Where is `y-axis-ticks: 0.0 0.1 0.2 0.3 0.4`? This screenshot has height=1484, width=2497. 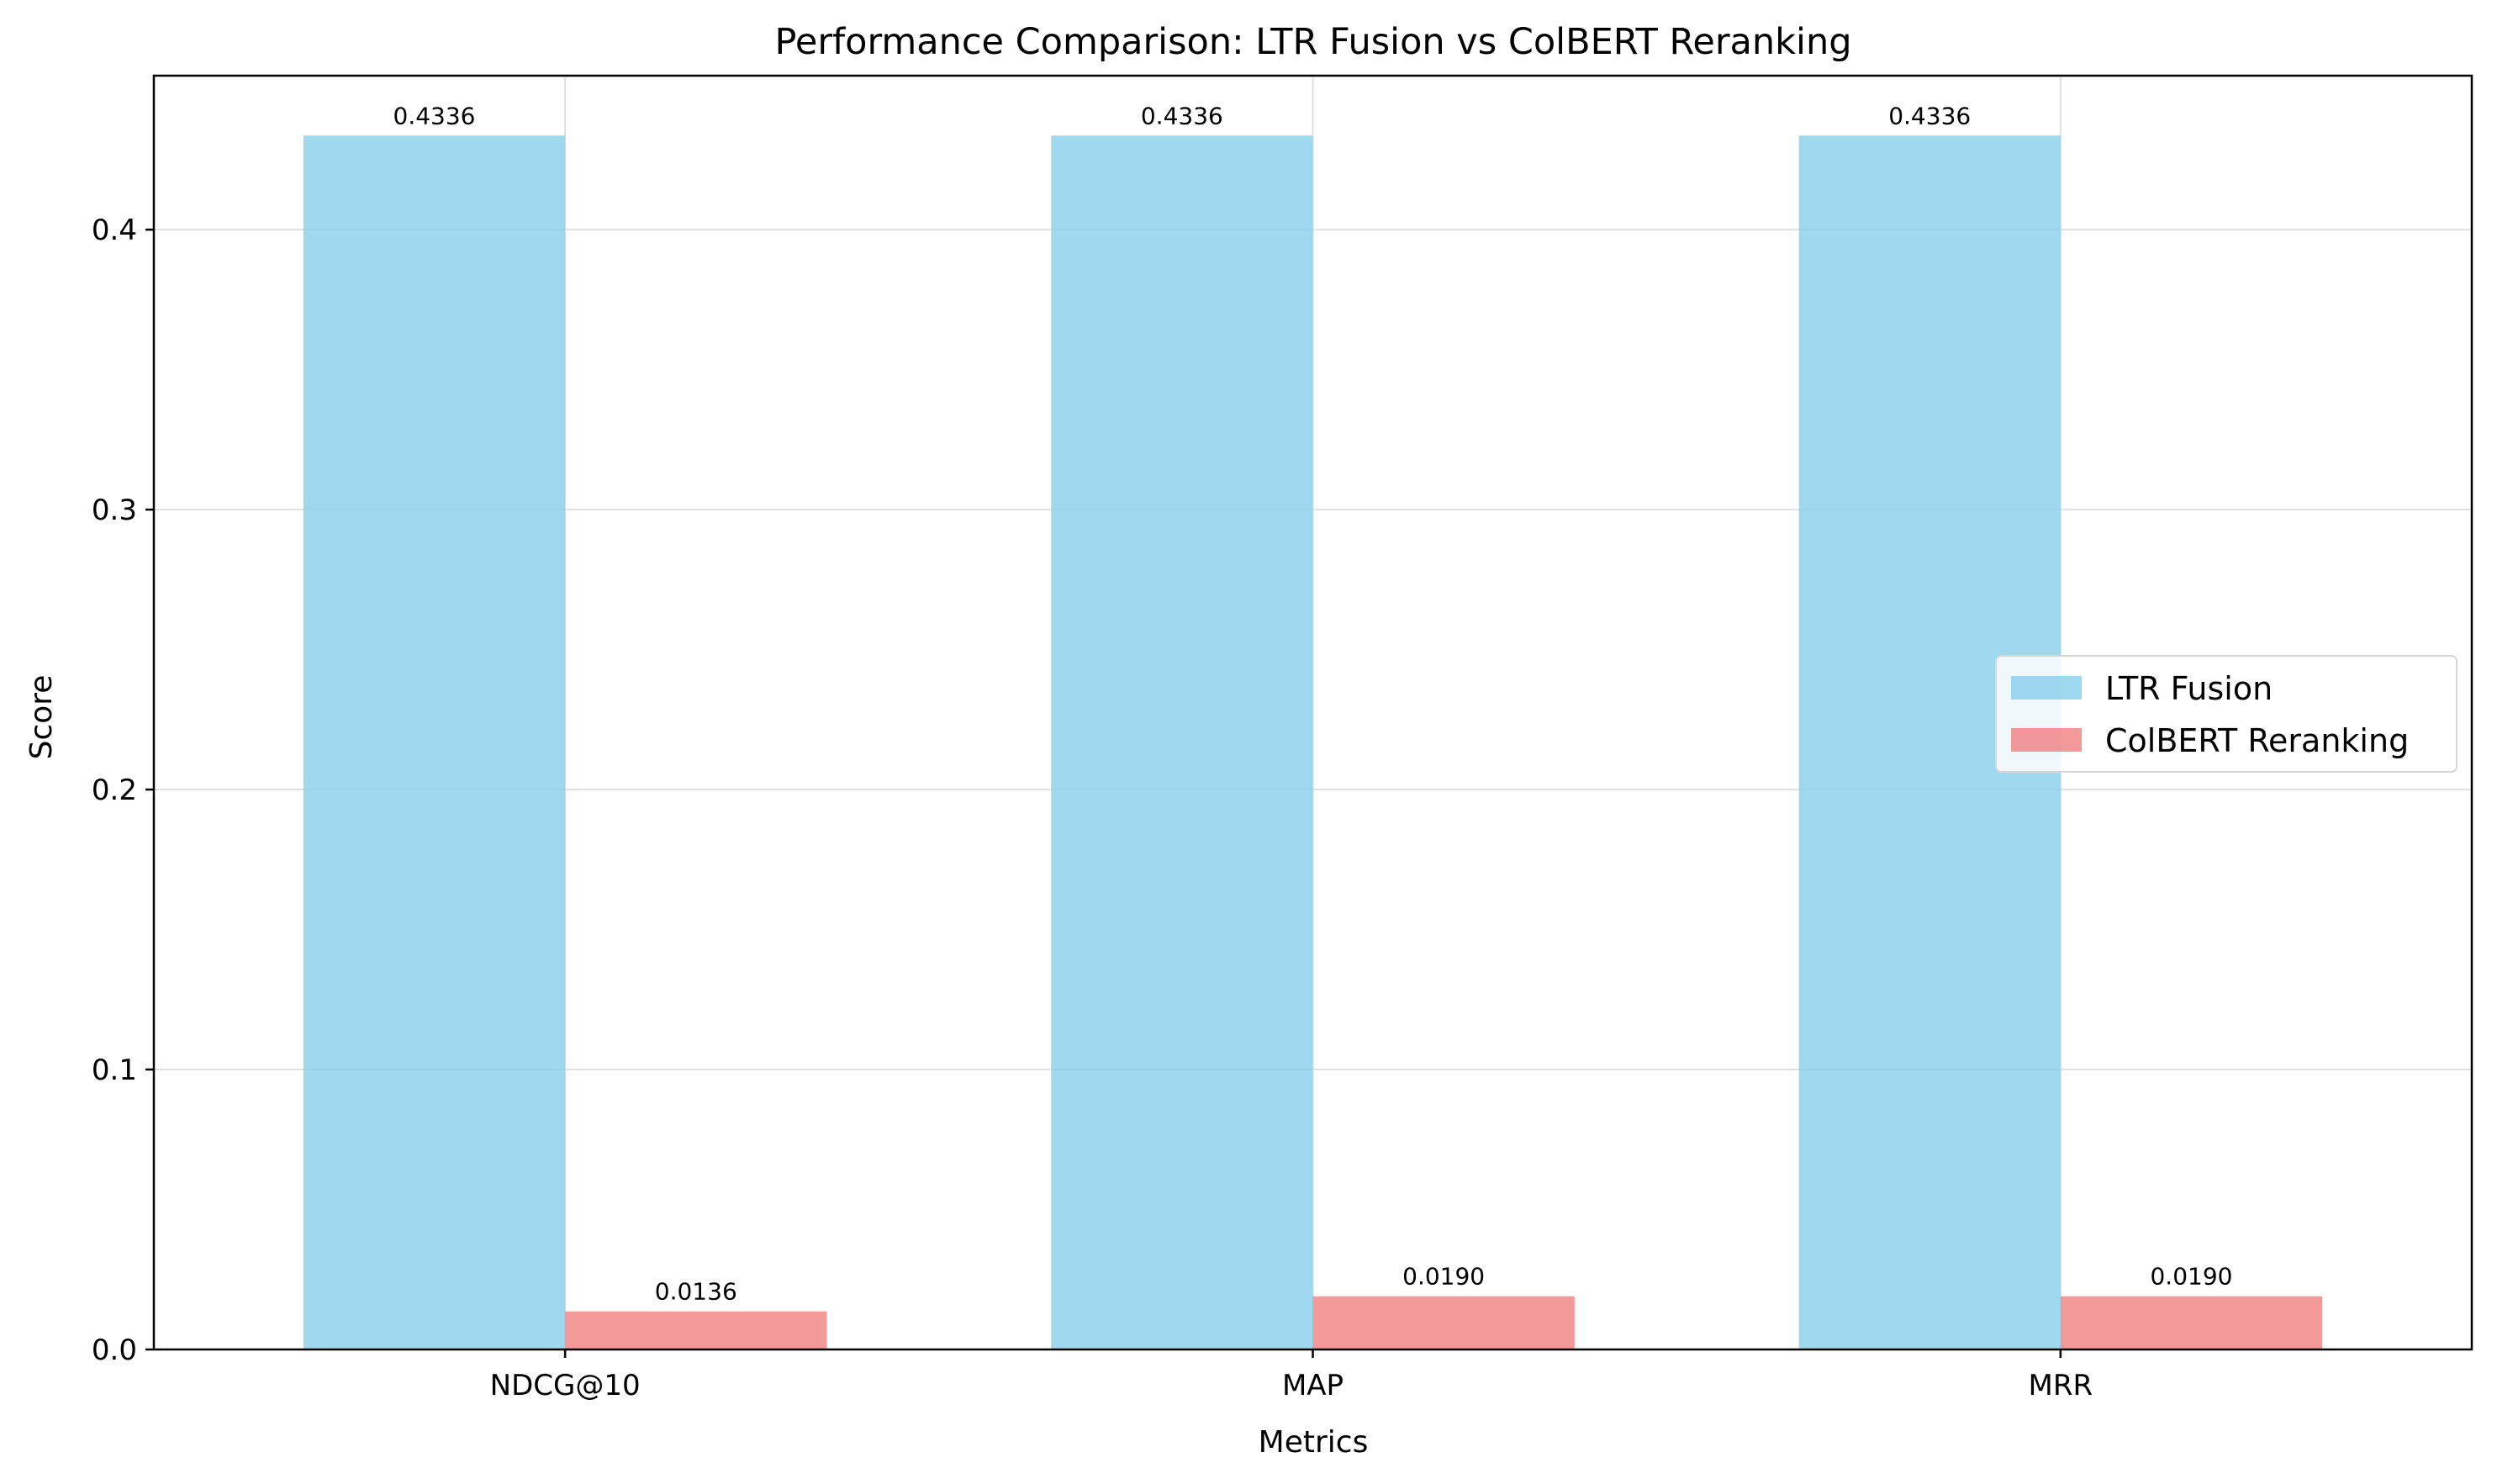
y-axis-ticks: 0.0 0.1 0.2 0.3 0.4 is located at coordinates (123, 790).